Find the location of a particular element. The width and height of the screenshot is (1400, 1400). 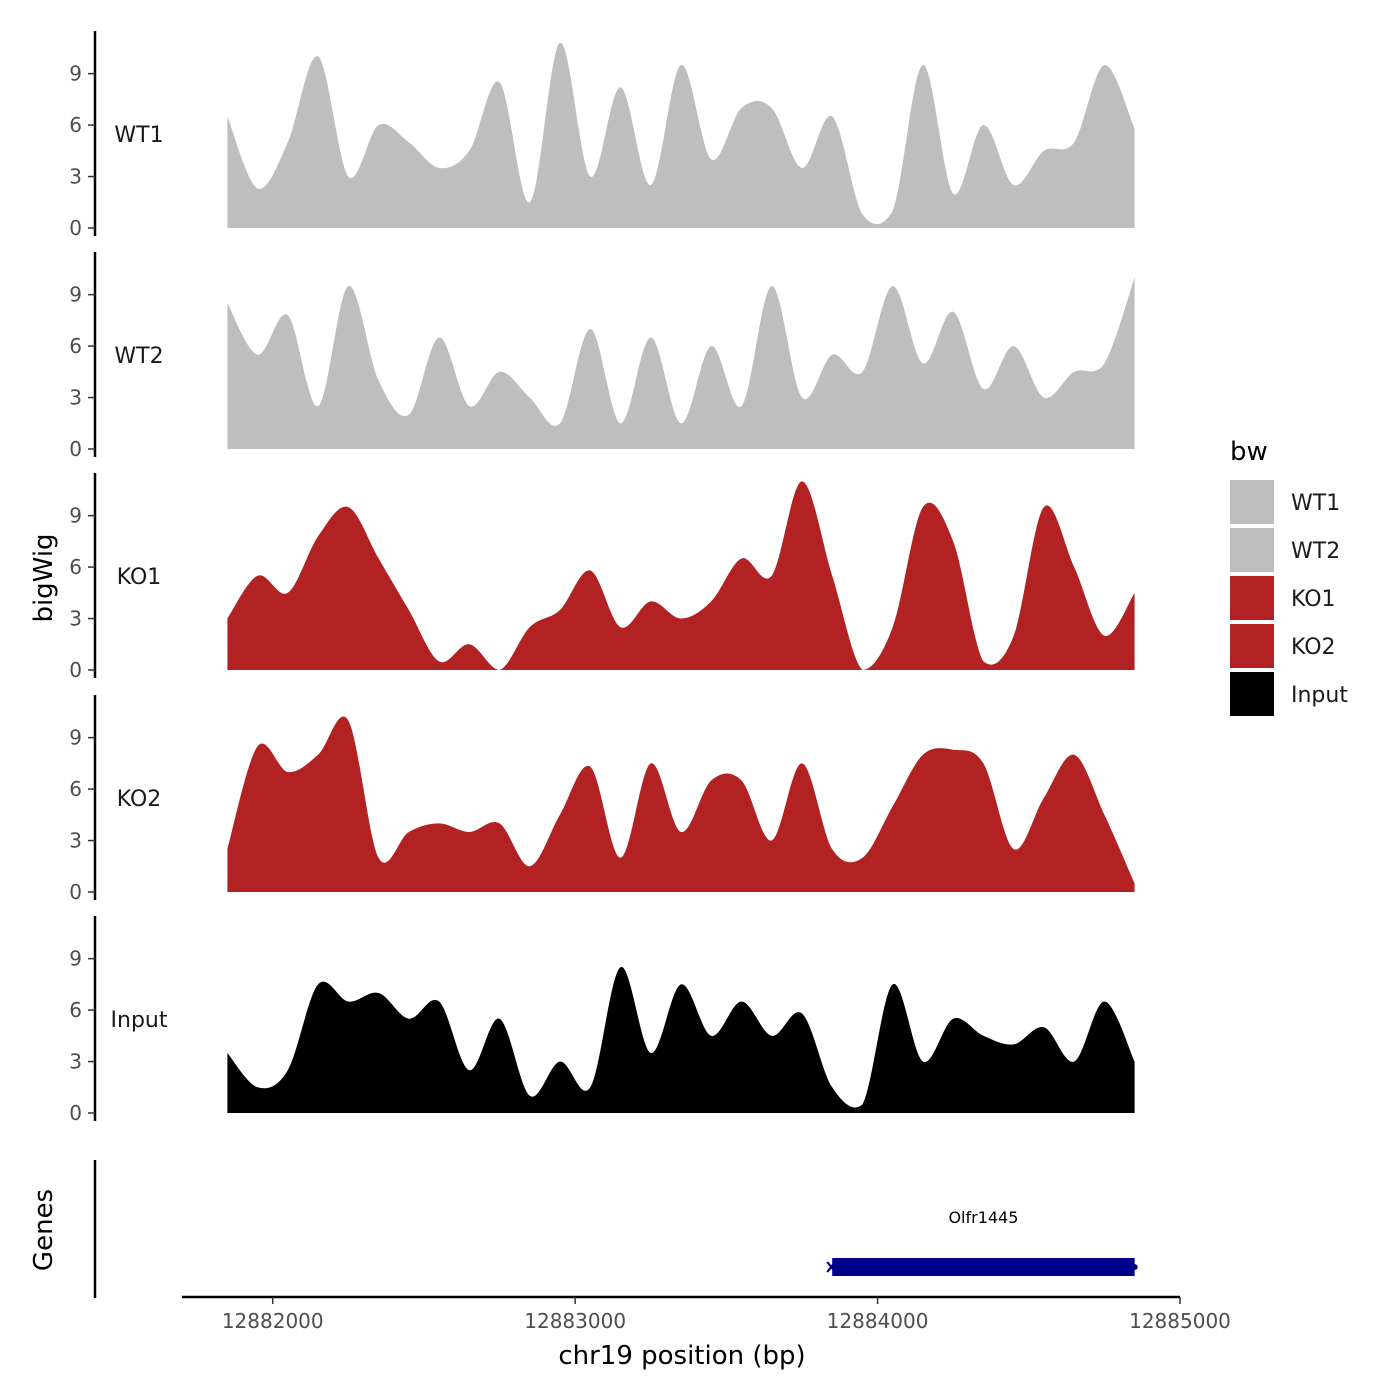

gene-body is located at coordinates (983, 1267).